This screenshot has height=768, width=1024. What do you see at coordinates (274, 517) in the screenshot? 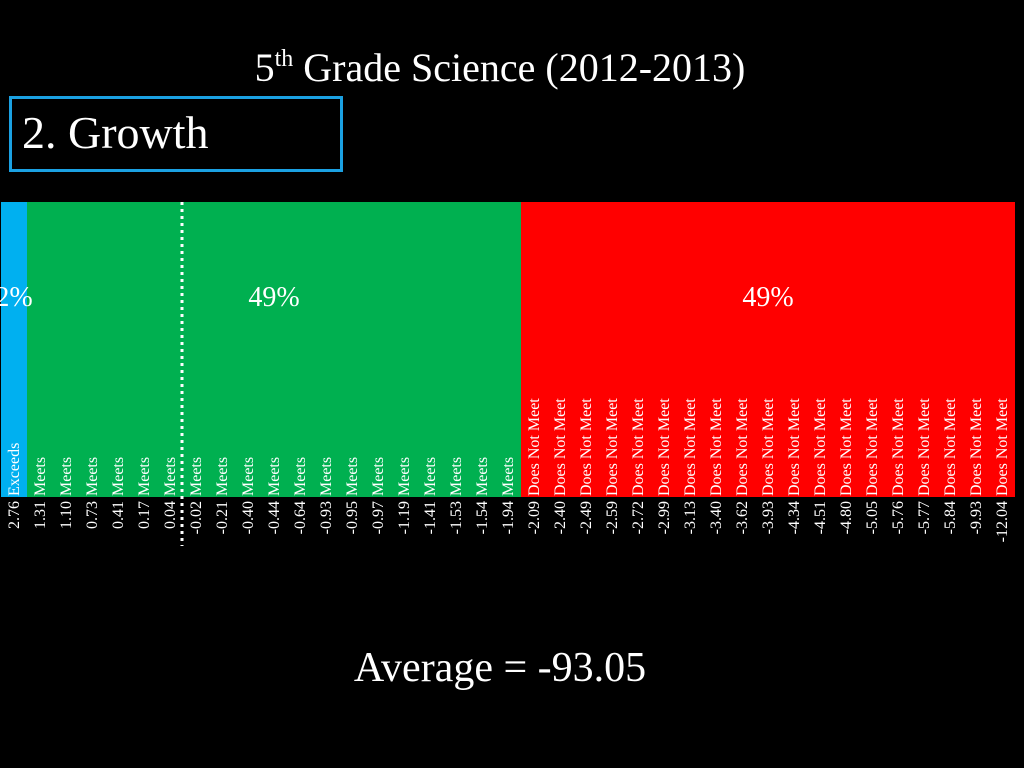
I see `value-label: -0.44` at bounding box center [274, 517].